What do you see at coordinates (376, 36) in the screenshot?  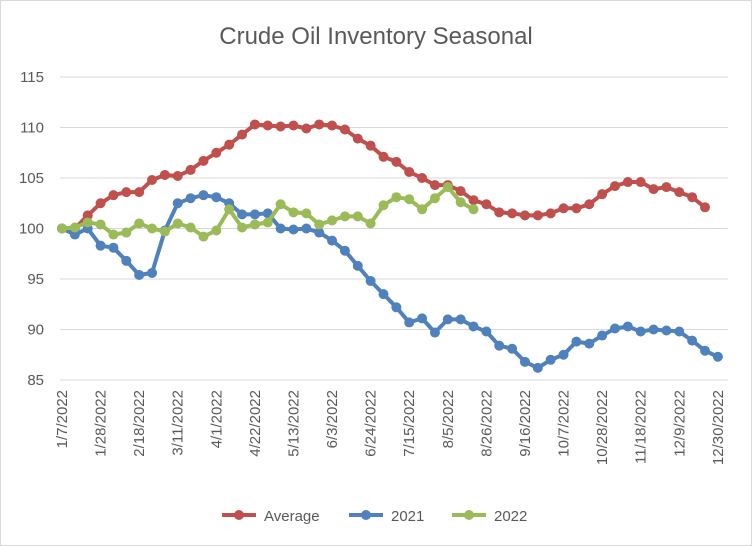 I see `chart-title: Crude Oil Inventory Seasonal` at bounding box center [376, 36].